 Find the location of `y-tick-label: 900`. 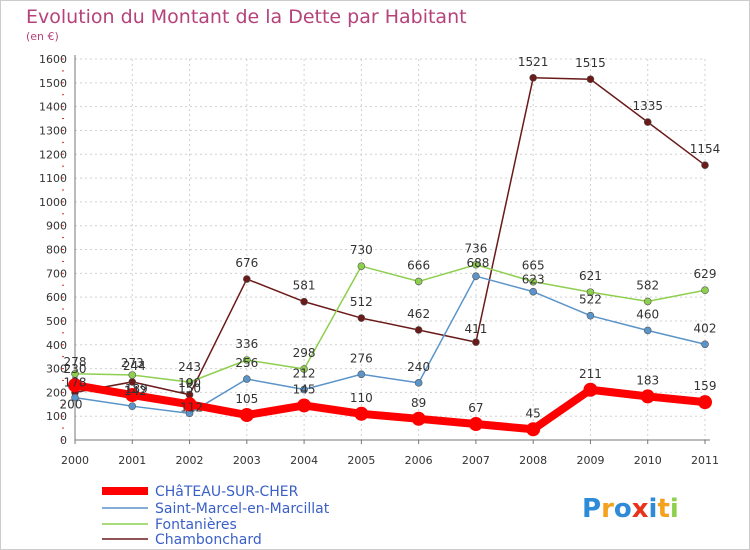

y-tick-label: 900 is located at coordinates (56, 226).